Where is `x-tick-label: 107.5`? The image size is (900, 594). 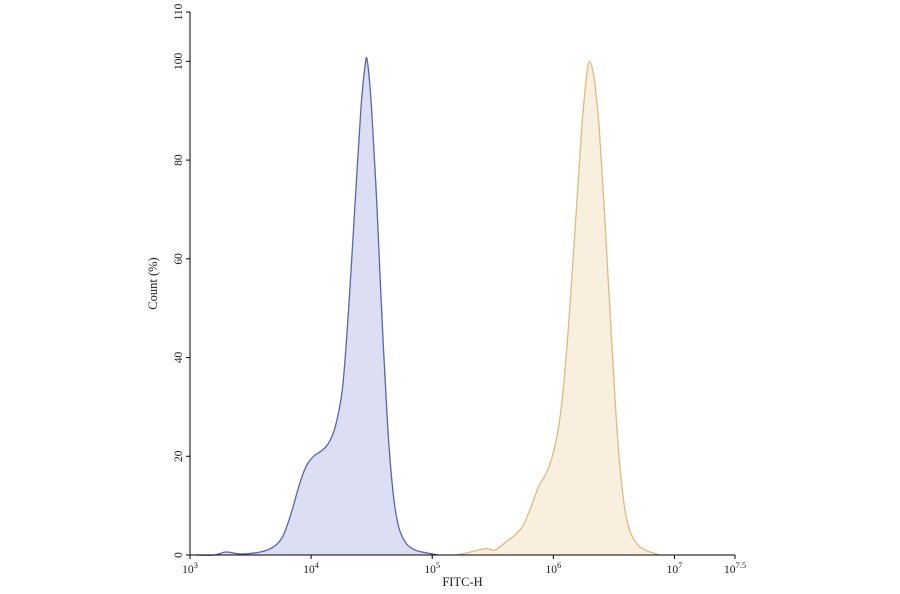
x-tick-label: 107.5 is located at coordinates (735, 568).